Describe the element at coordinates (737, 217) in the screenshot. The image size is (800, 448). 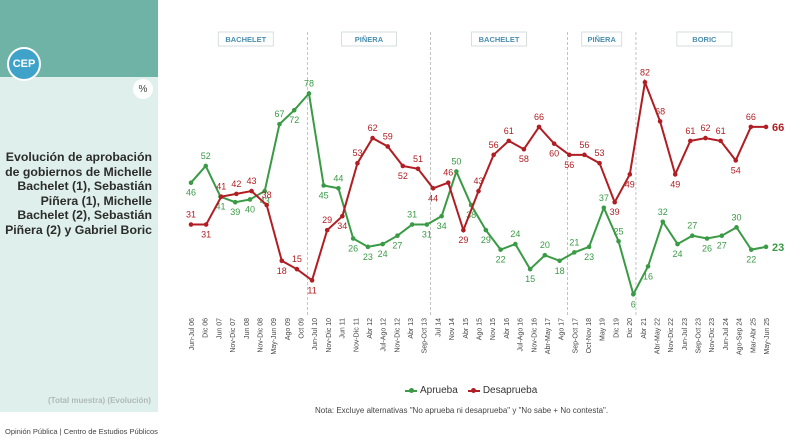
I see `approve-data-label: 30` at that location.